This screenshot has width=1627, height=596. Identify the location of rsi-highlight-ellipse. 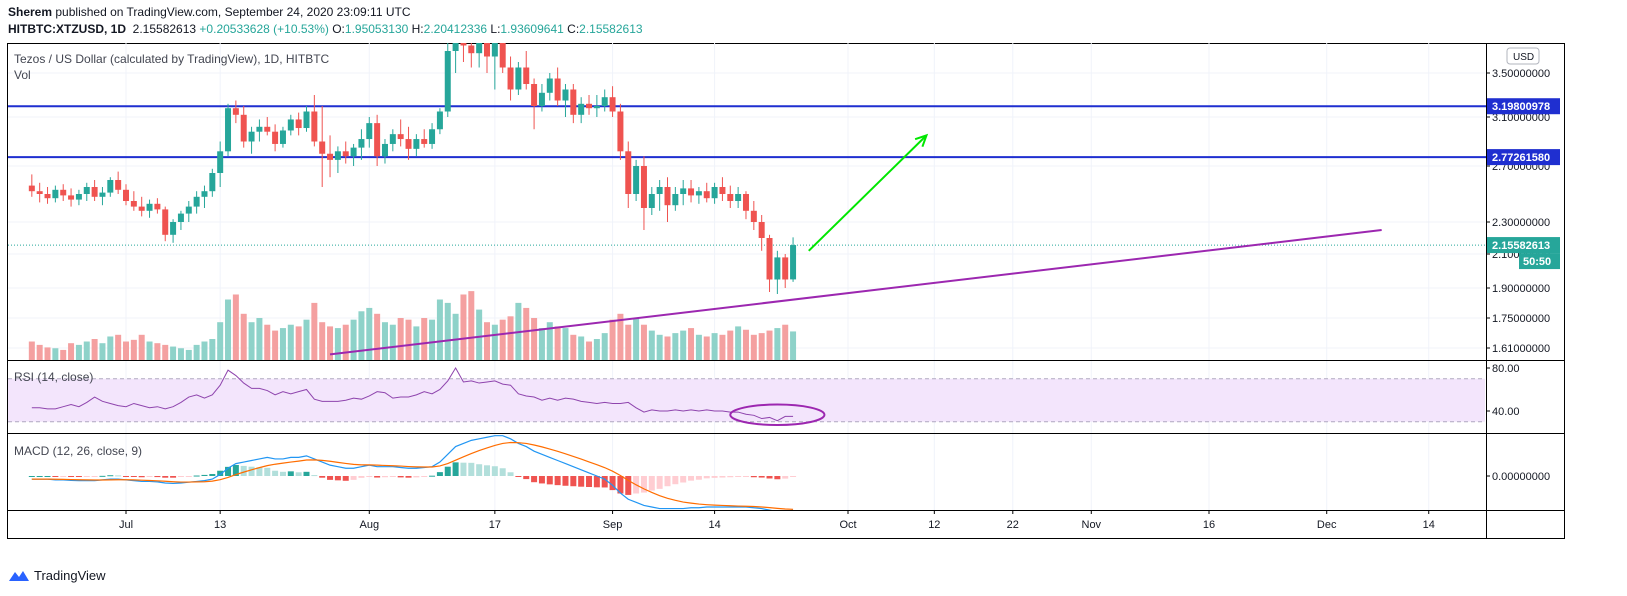
(777, 414).